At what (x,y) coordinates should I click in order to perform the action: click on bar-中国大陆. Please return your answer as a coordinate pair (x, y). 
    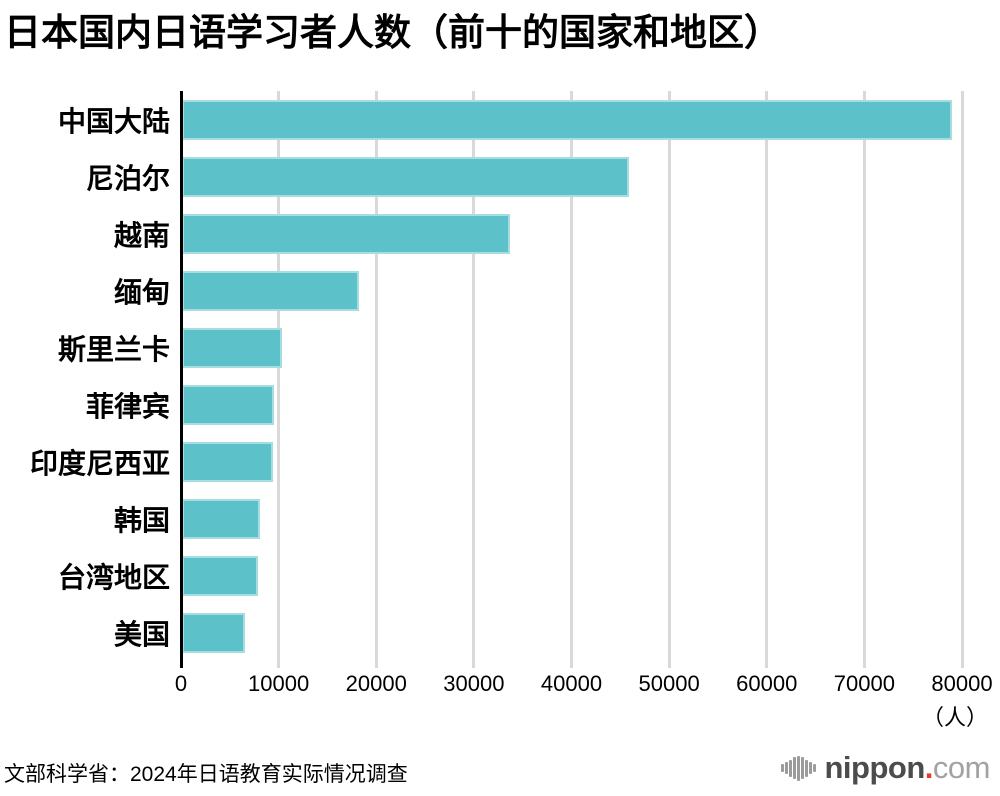
    Looking at the image, I should click on (567, 119).